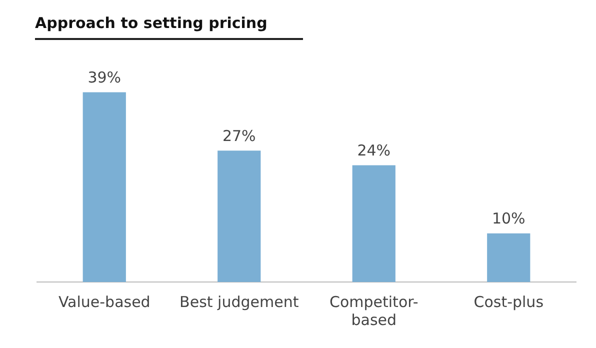 Image resolution: width=596 pixels, height=348 pixels. Describe the element at coordinates (509, 219) in the screenshot. I see `data-label: 10%` at that location.